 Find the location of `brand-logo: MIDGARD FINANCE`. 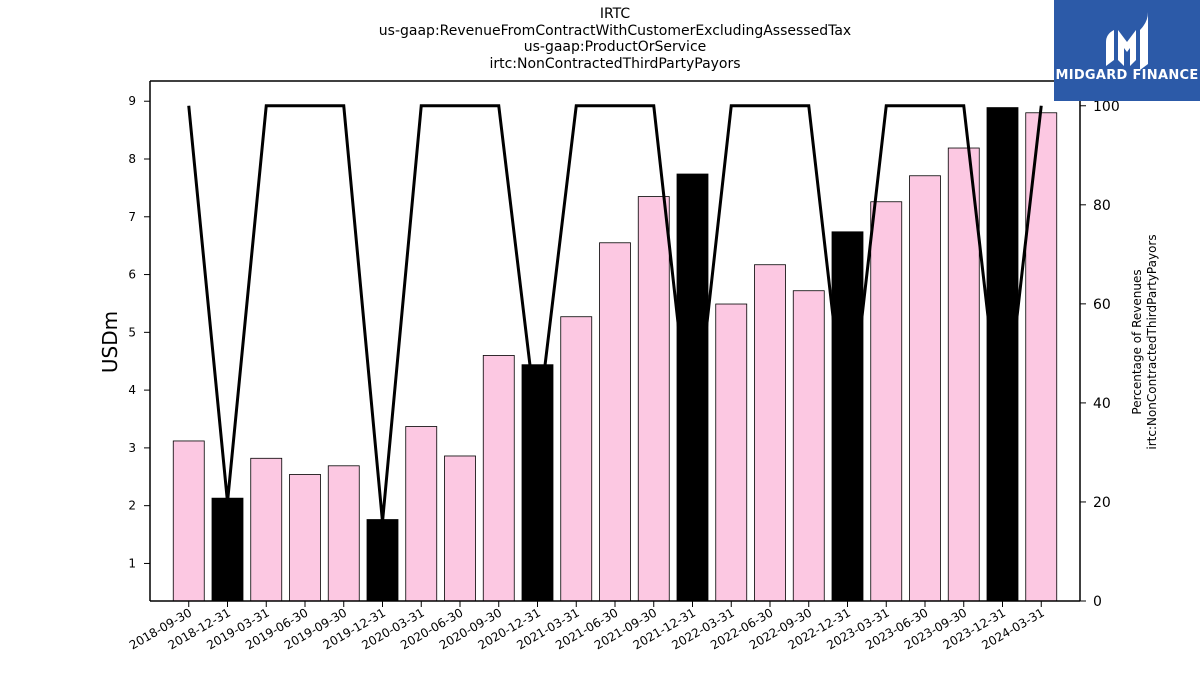

brand-logo: MIDGARD FINANCE is located at coordinates (1127, 50).